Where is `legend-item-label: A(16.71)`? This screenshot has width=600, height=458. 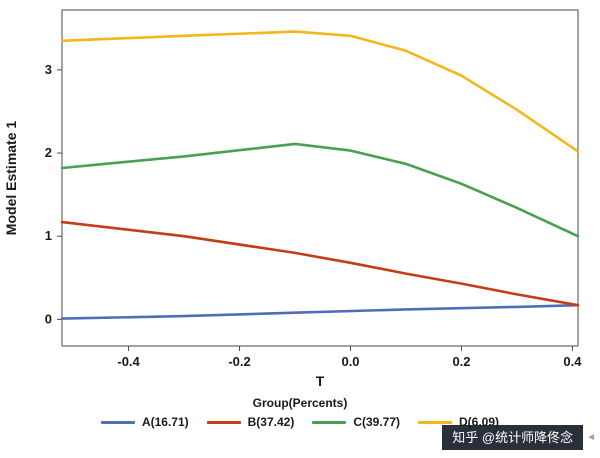 legend-item-label: A(16.71) is located at coordinates (165, 422).